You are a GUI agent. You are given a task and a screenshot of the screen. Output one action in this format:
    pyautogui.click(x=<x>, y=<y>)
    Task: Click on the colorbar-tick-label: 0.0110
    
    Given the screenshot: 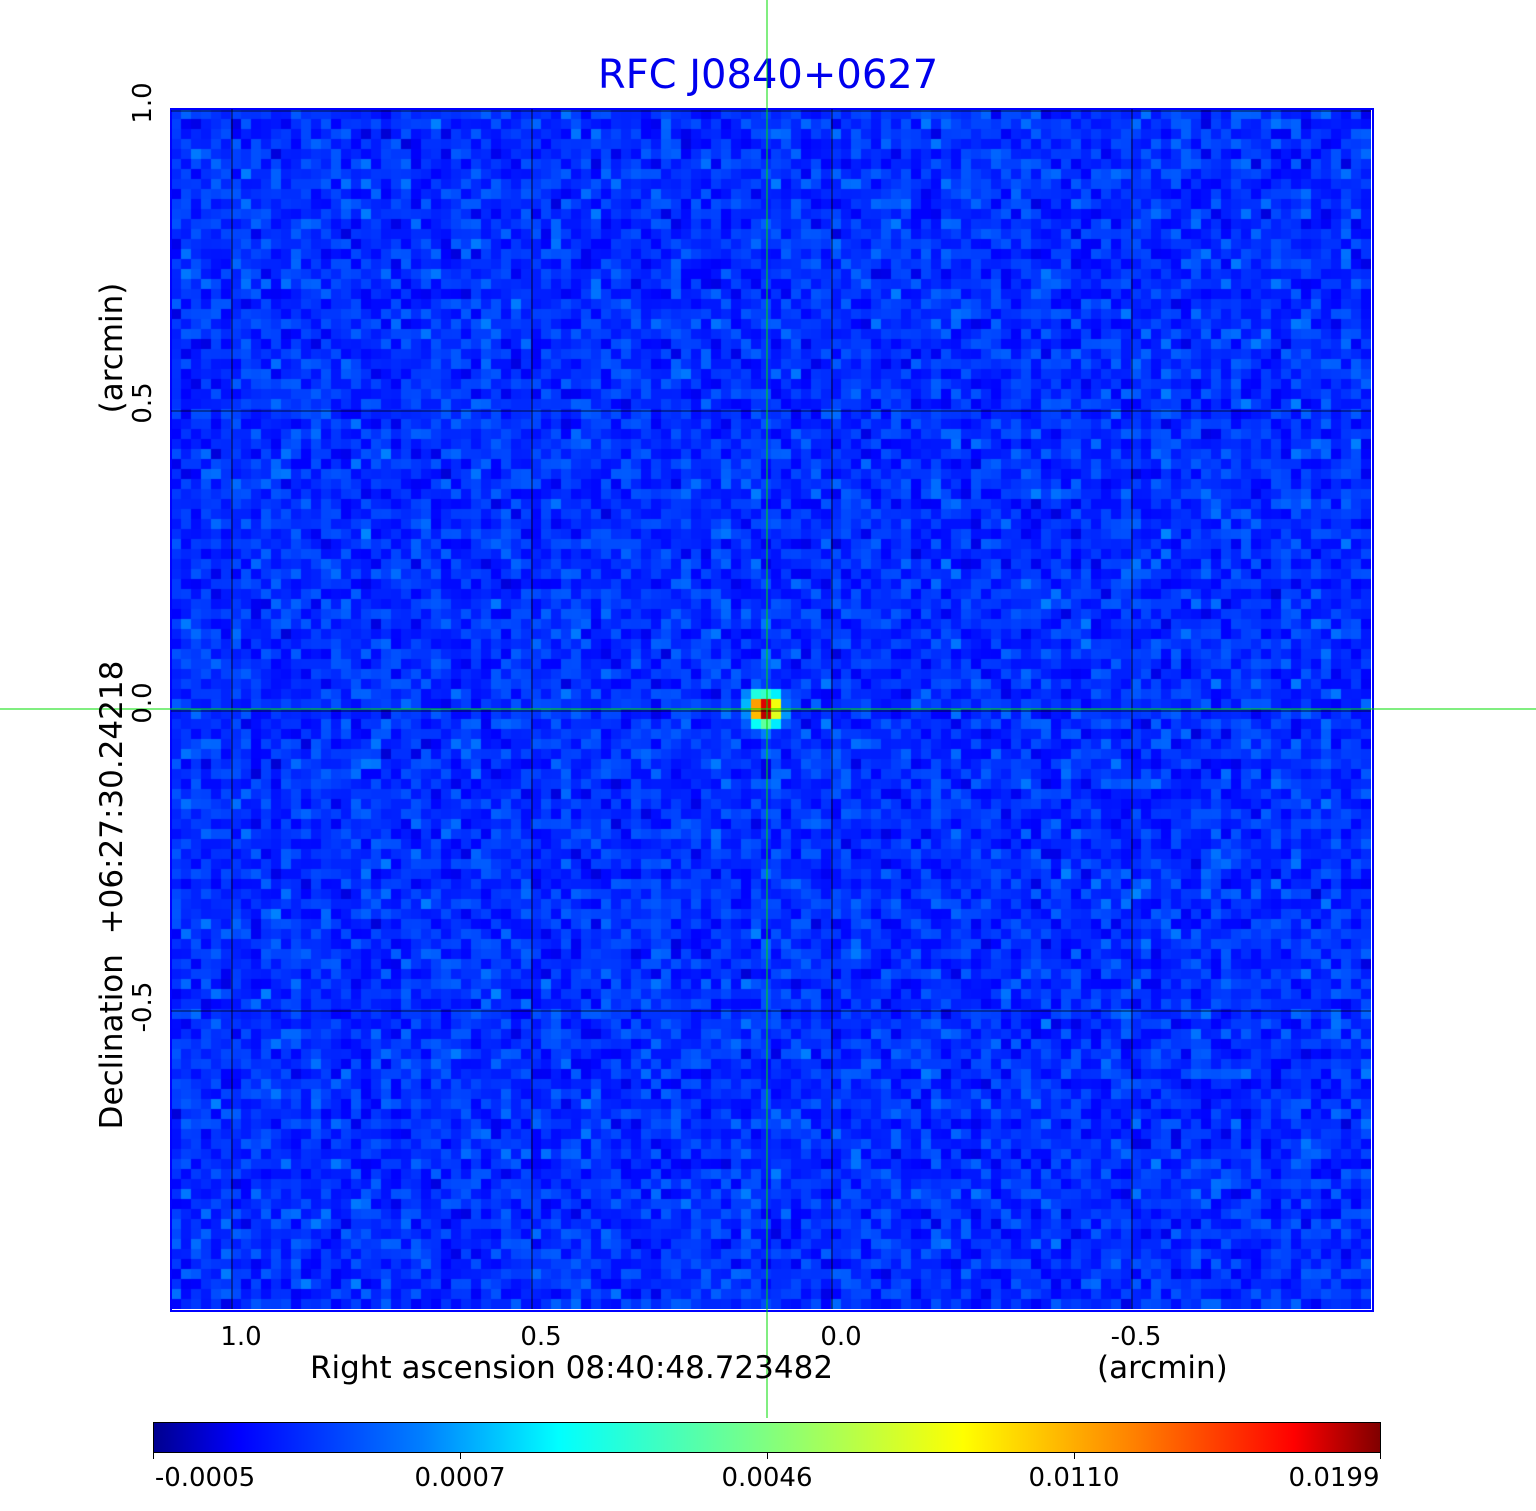 What is the action you would take?
    pyautogui.click(x=1074, y=1478)
    